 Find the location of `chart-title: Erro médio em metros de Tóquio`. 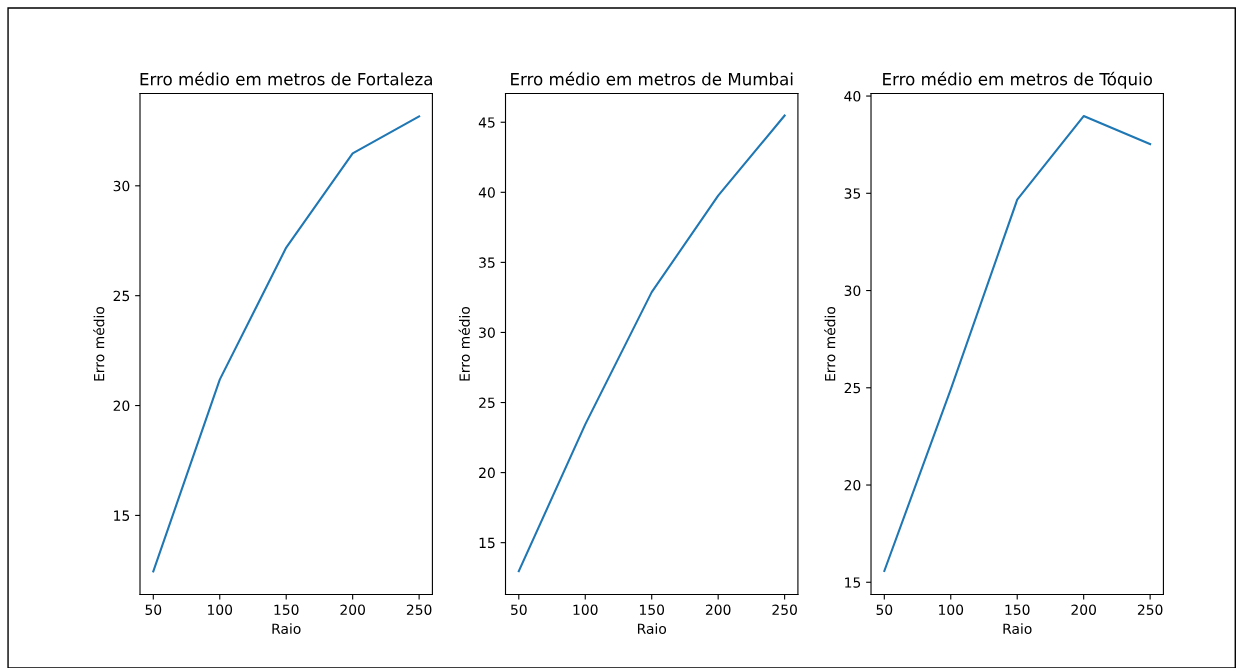

chart-title: Erro médio em metros de Tóquio is located at coordinates (1017, 80).